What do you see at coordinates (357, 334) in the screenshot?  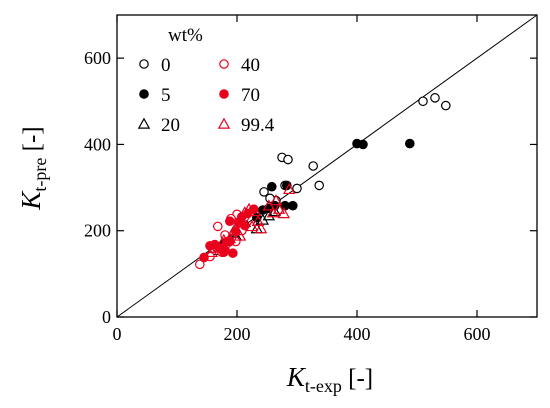 I see `x-tick-label: 400` at bounding box center [357, 334].